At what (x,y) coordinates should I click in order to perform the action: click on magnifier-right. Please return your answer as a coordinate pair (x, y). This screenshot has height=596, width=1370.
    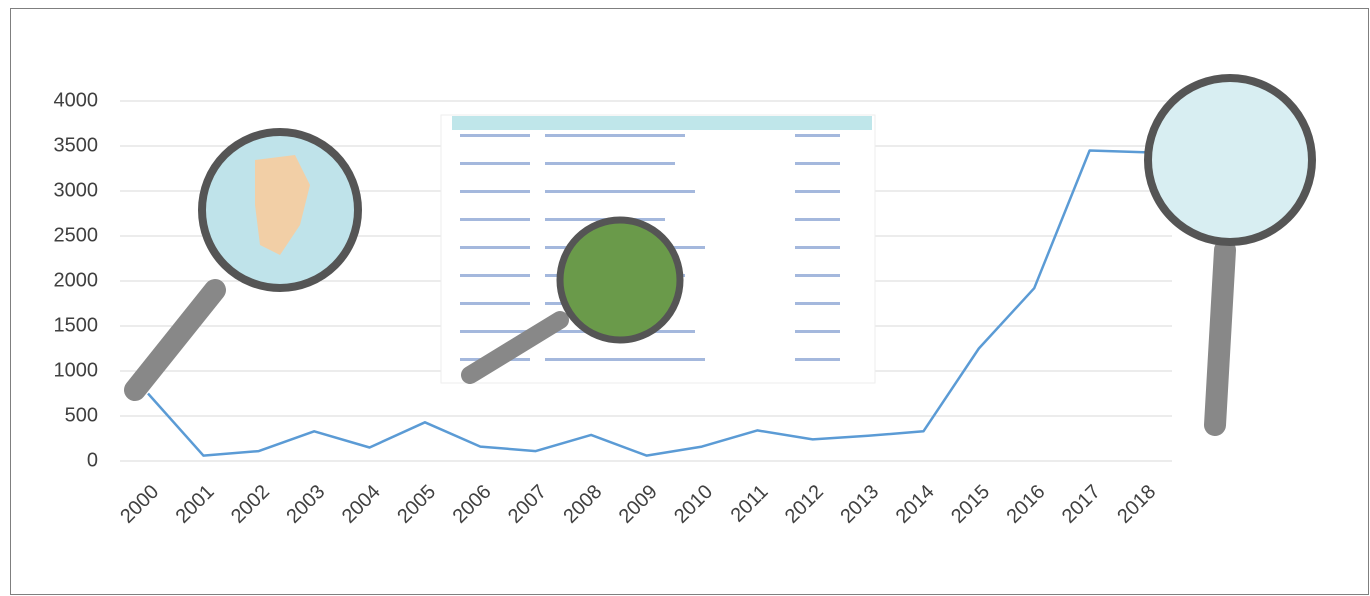
    Looking at the image, I should click on (1230, 255).